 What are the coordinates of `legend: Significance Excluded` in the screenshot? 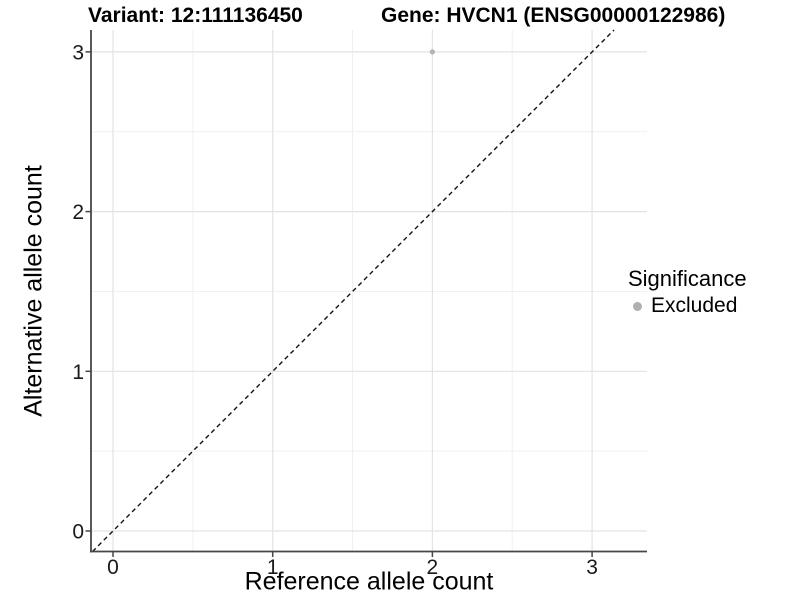 It's located at (687, 292).